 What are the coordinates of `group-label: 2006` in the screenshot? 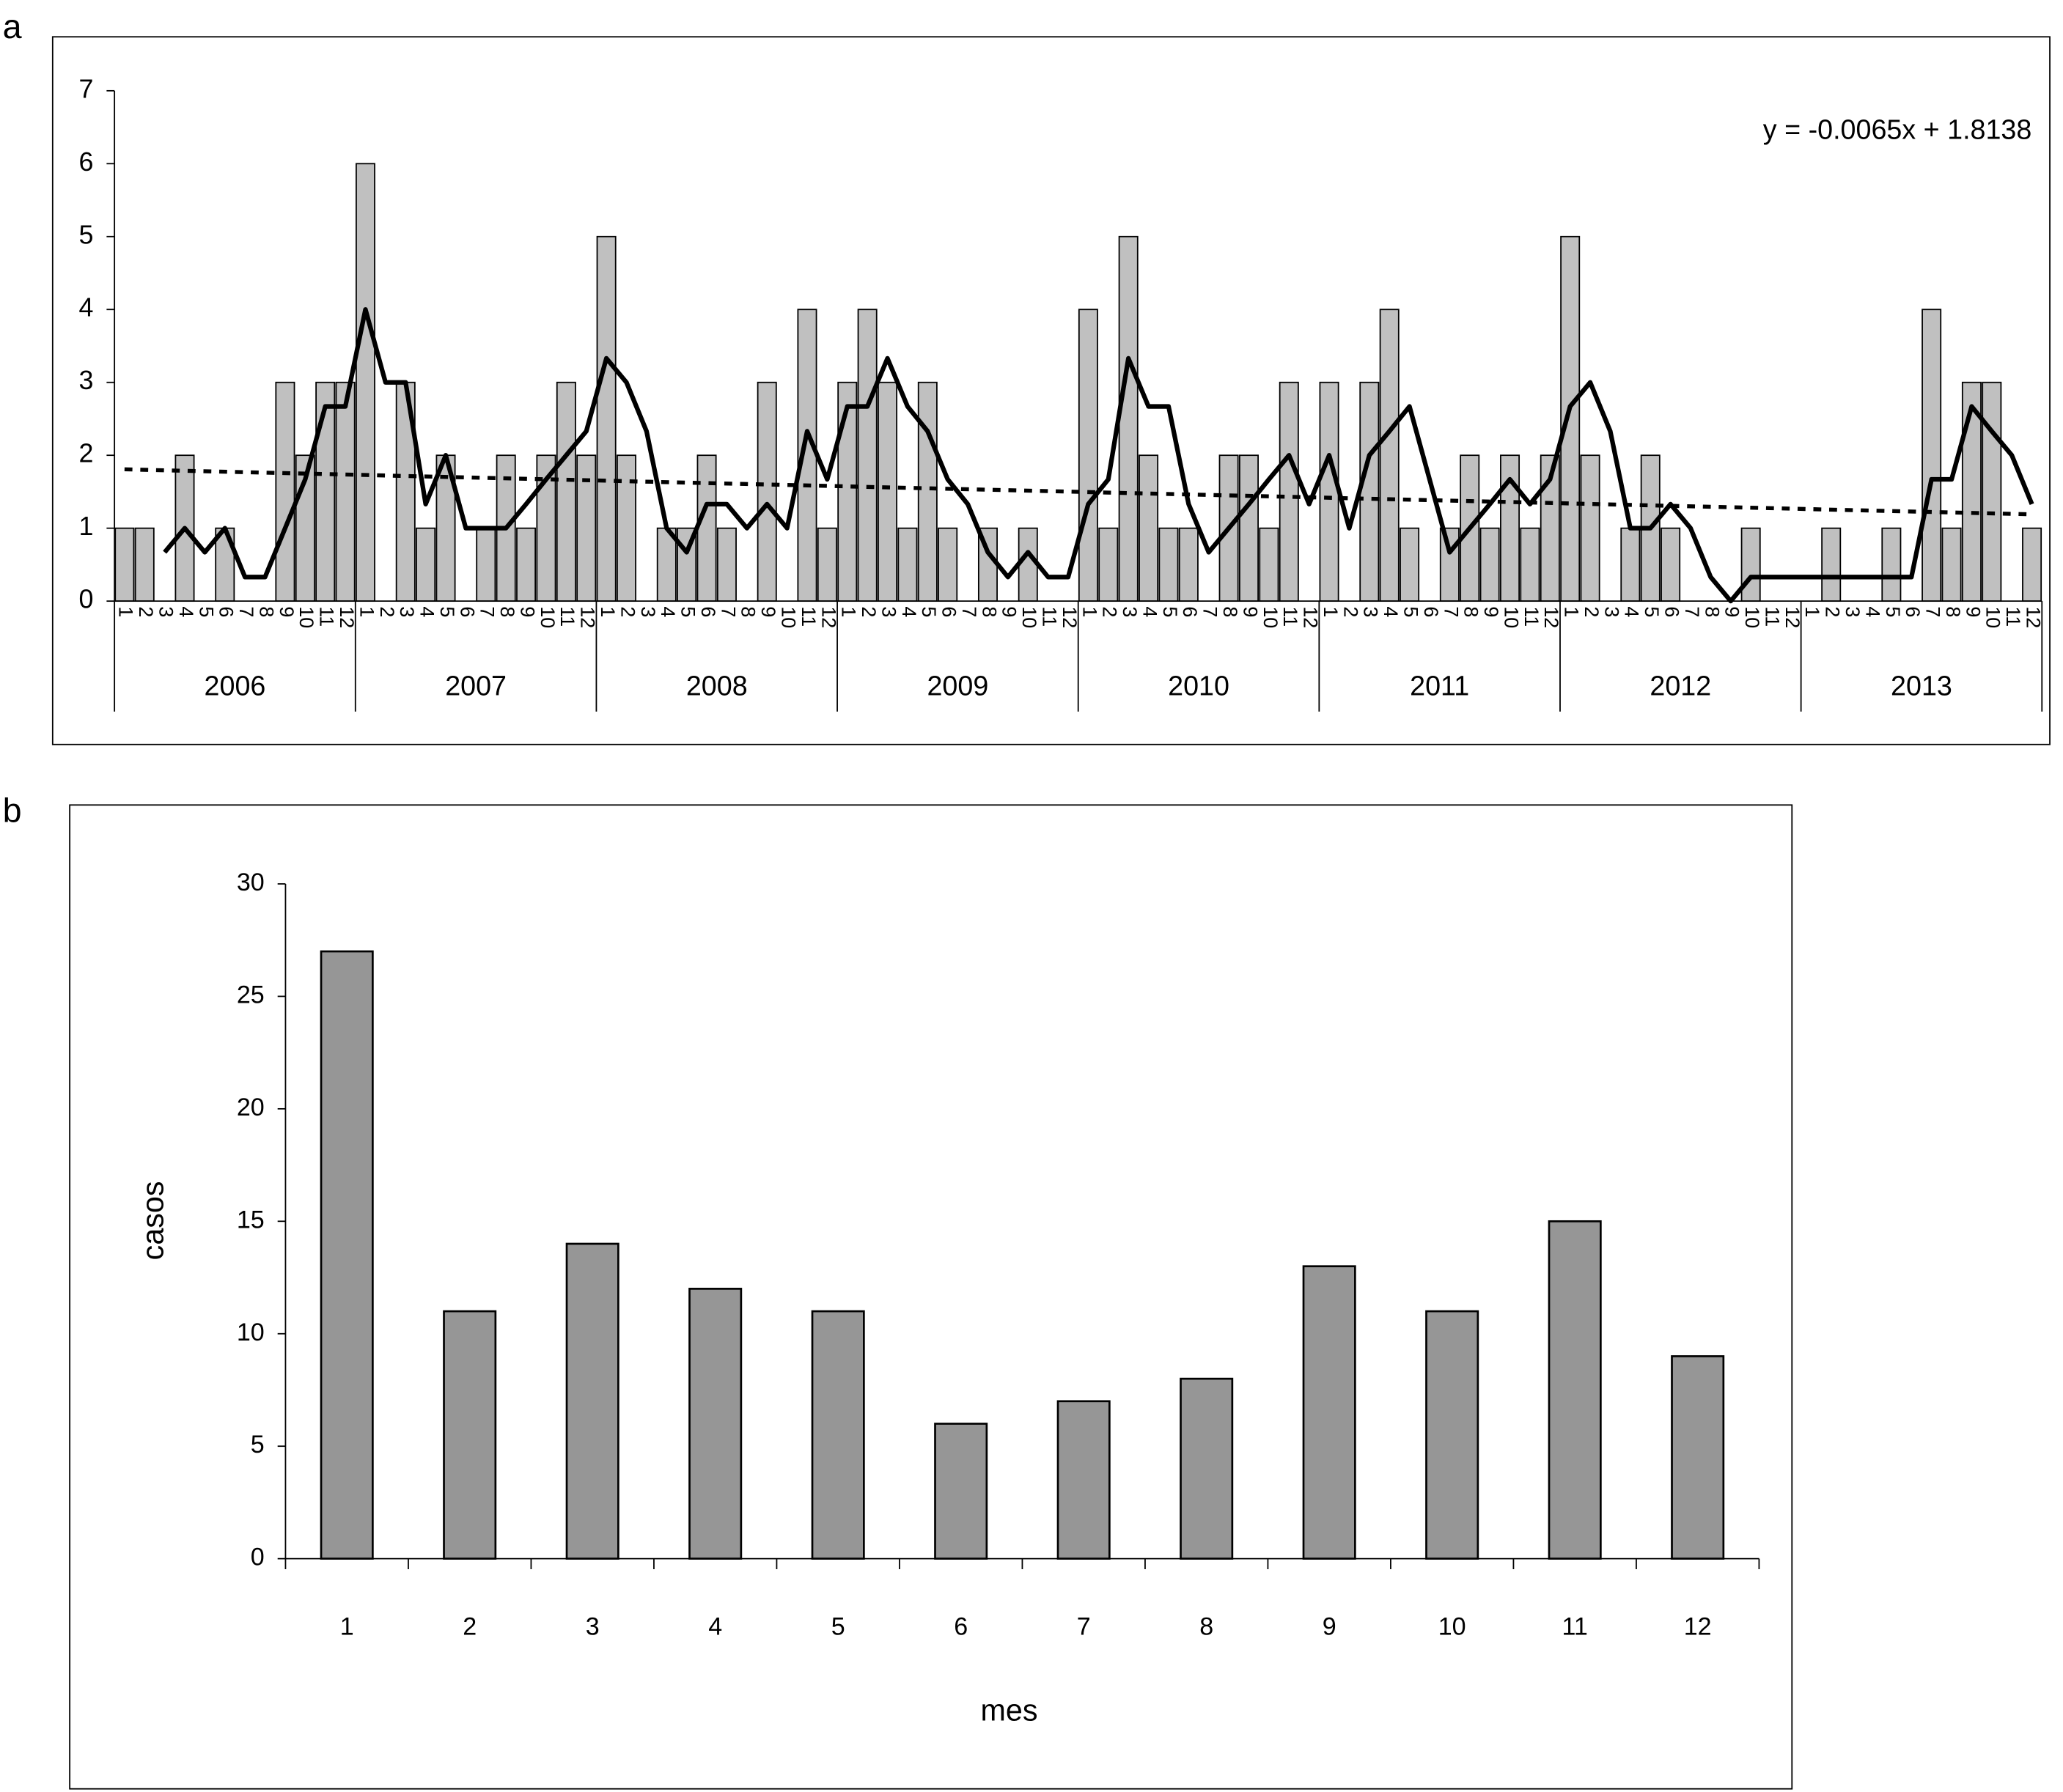 It's located at (235, 686).